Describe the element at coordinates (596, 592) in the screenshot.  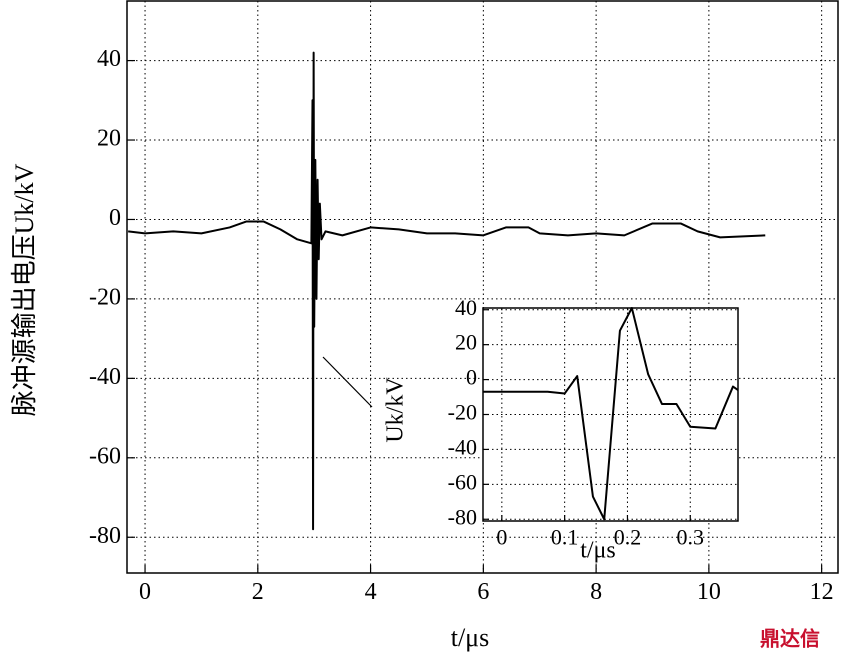
I see `x-tick-label: 8` at that location.